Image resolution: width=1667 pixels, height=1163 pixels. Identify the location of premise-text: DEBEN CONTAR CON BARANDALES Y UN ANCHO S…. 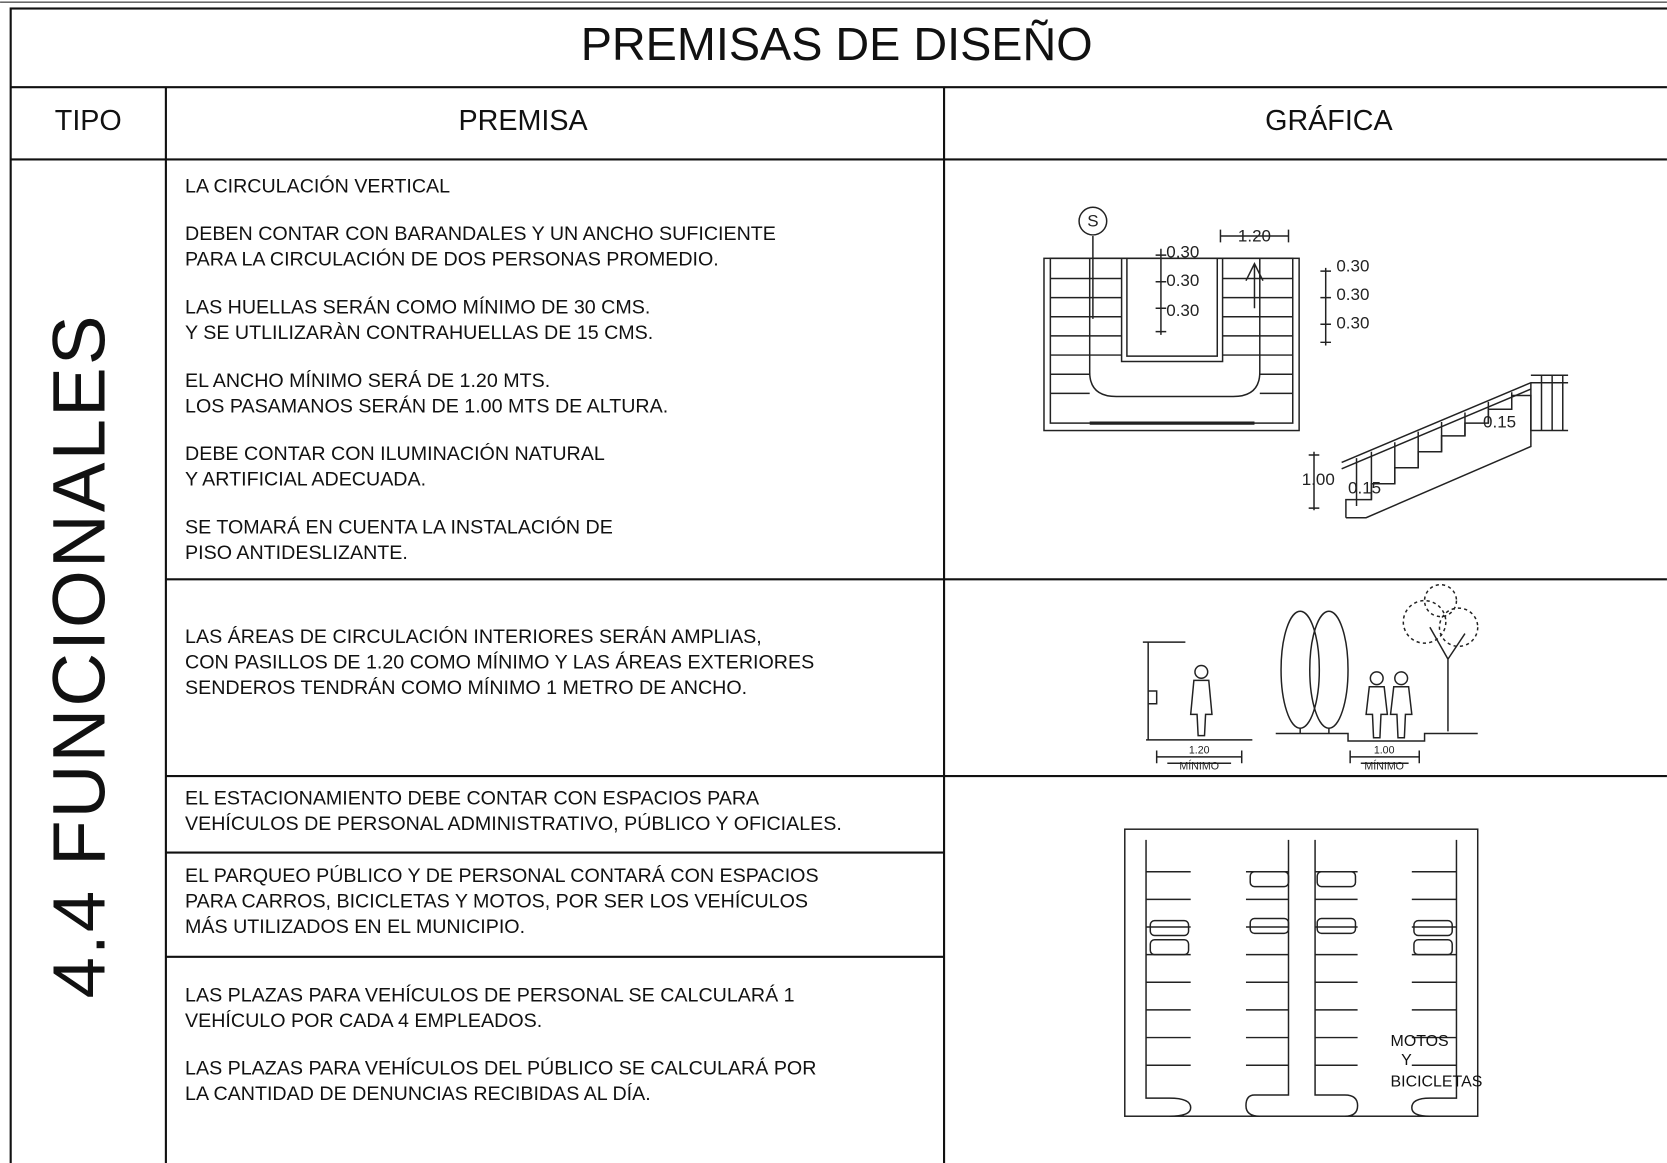
(480, 234).